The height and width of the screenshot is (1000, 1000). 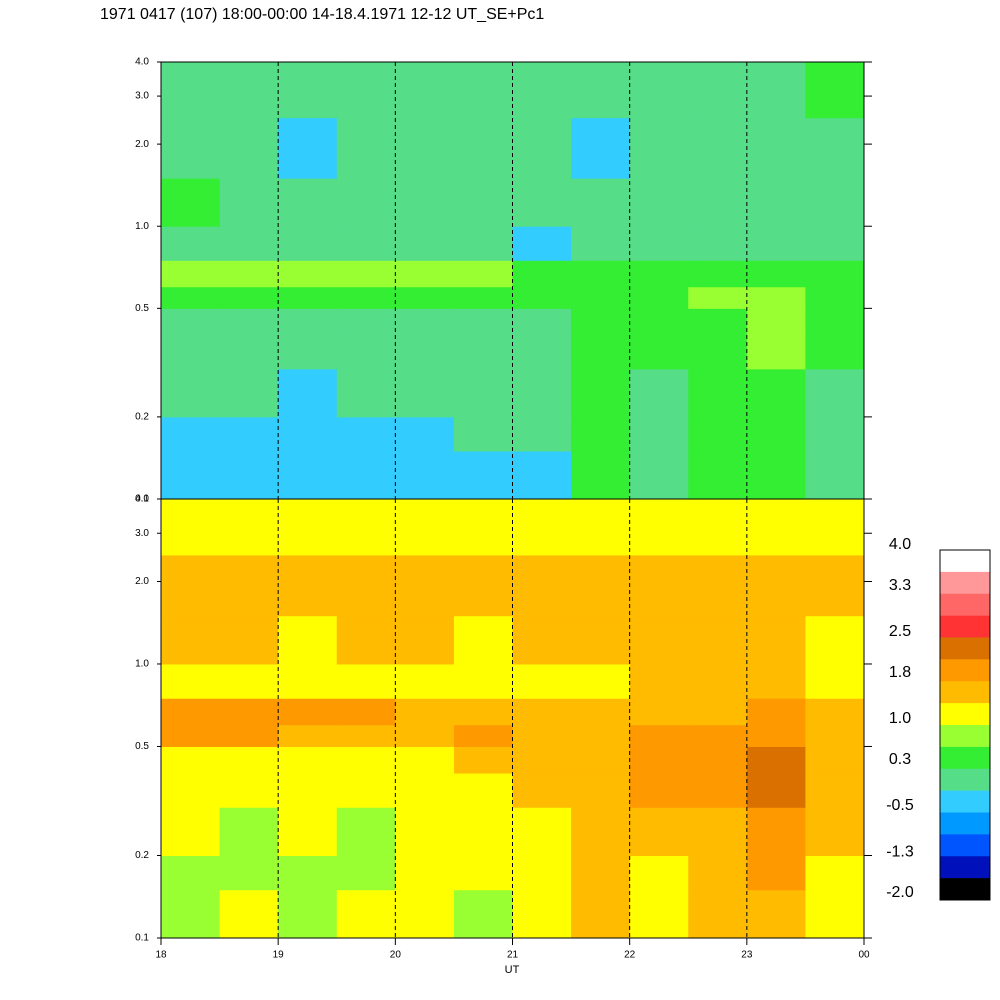 I want to click on y-tick-label: 0.5, so click(x=142, y=308).